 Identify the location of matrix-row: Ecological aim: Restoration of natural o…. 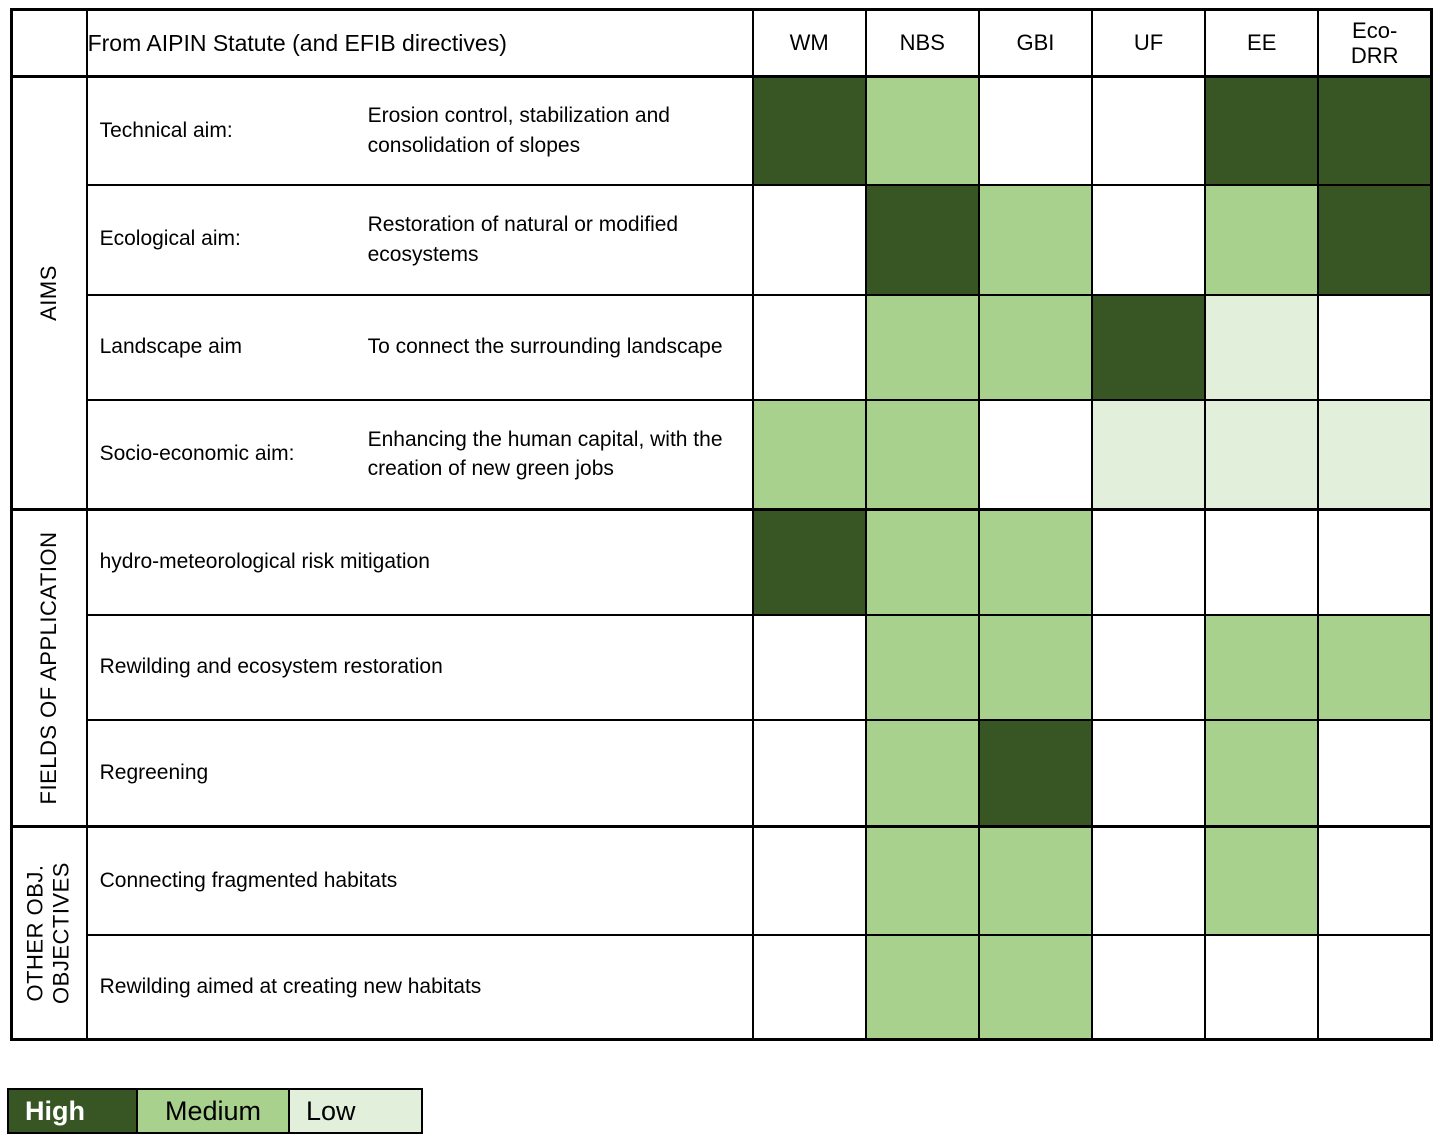
(722, 239).